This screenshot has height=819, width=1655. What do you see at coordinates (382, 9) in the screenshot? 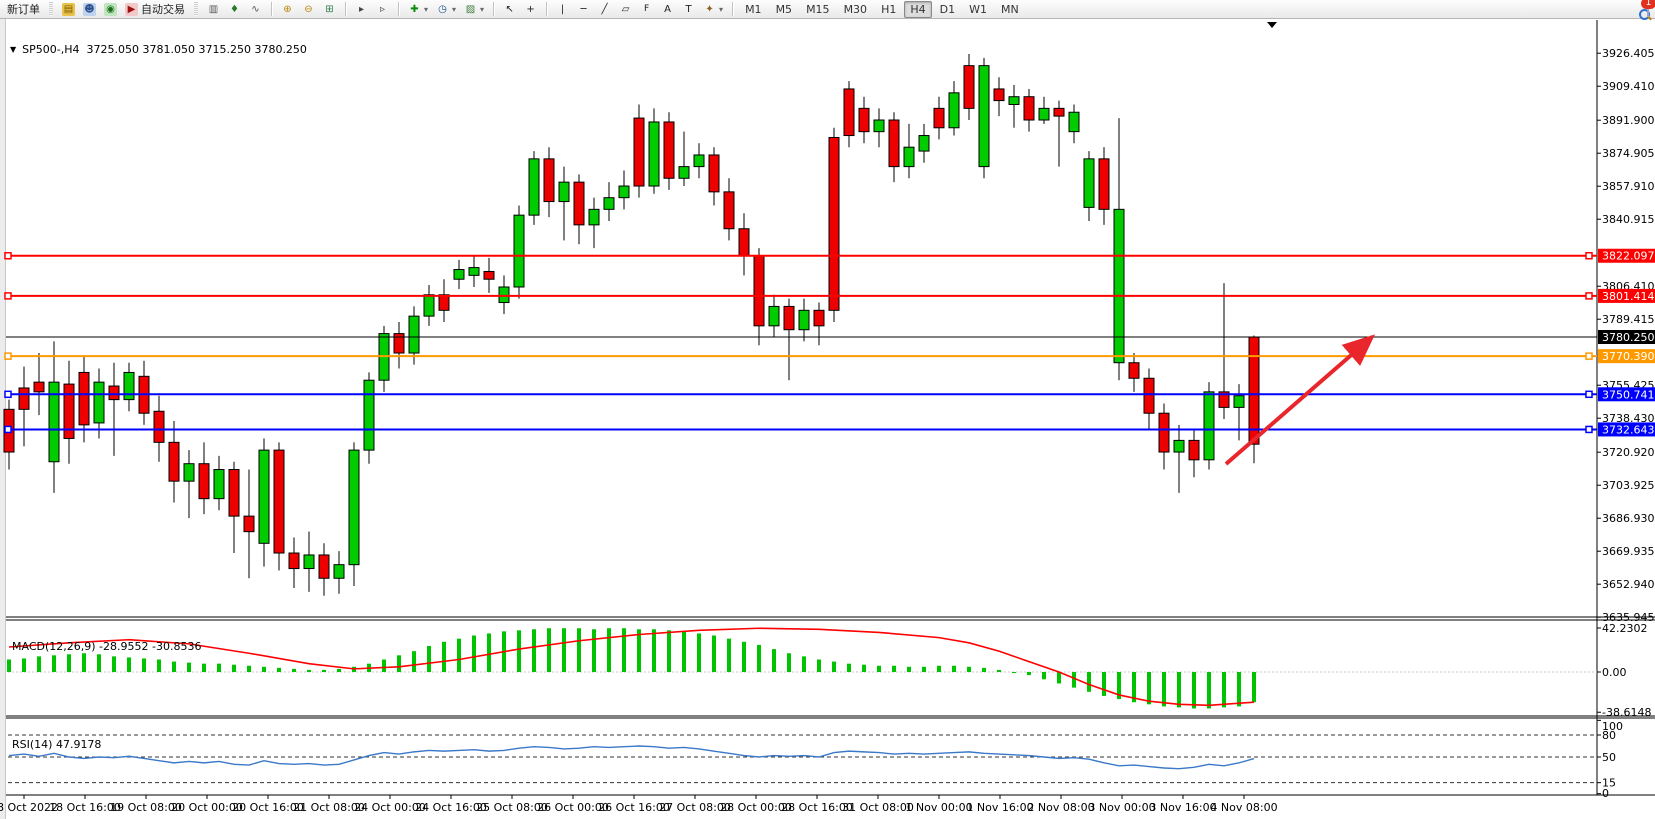
I see `chart-shift-button: ▹` at bounding box center [382, 9].